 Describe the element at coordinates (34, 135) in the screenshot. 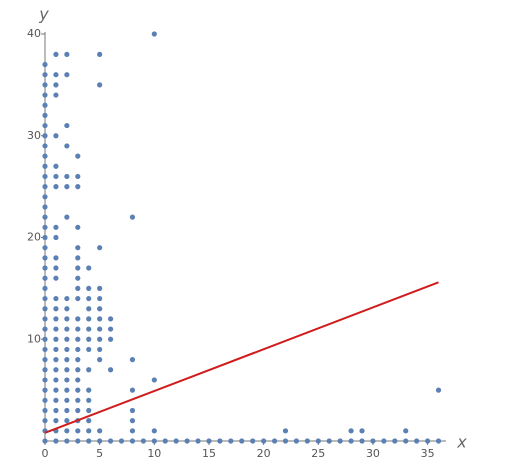

I see `y-tick-label: 30` at that location.